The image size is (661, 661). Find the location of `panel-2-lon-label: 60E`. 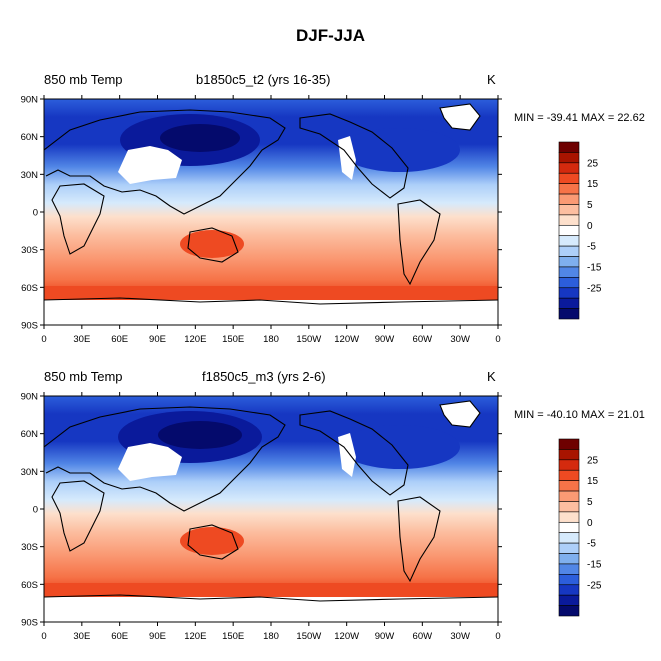

panel-2-lon-label: 60E is located at coordinates (119, 636).